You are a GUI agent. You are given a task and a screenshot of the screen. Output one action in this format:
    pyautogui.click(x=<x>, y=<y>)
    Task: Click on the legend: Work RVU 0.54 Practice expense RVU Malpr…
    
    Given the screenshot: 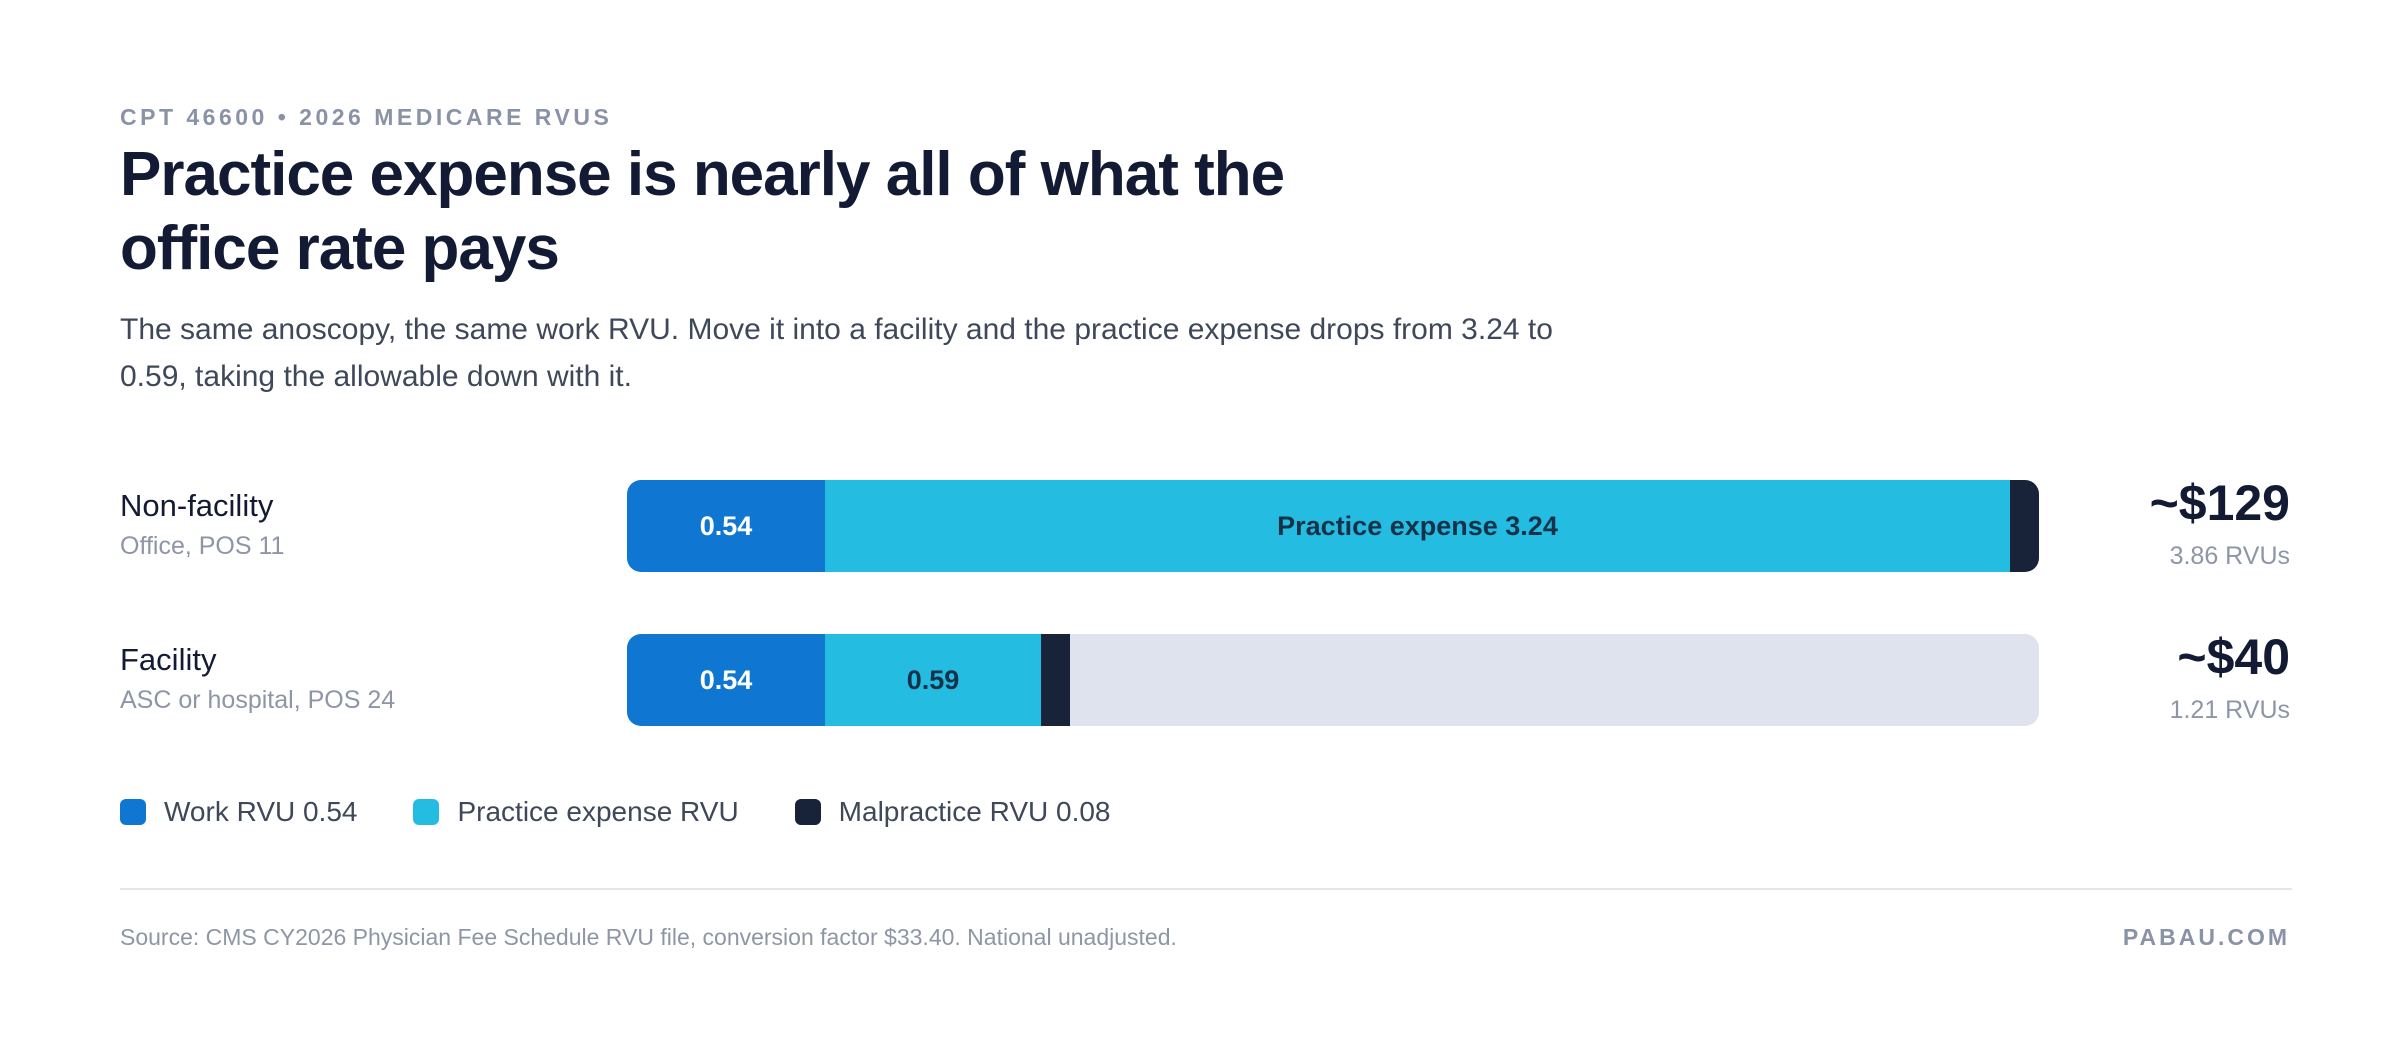 What is the action you would take?
    pyautogui.click(x=643, y=812)
    